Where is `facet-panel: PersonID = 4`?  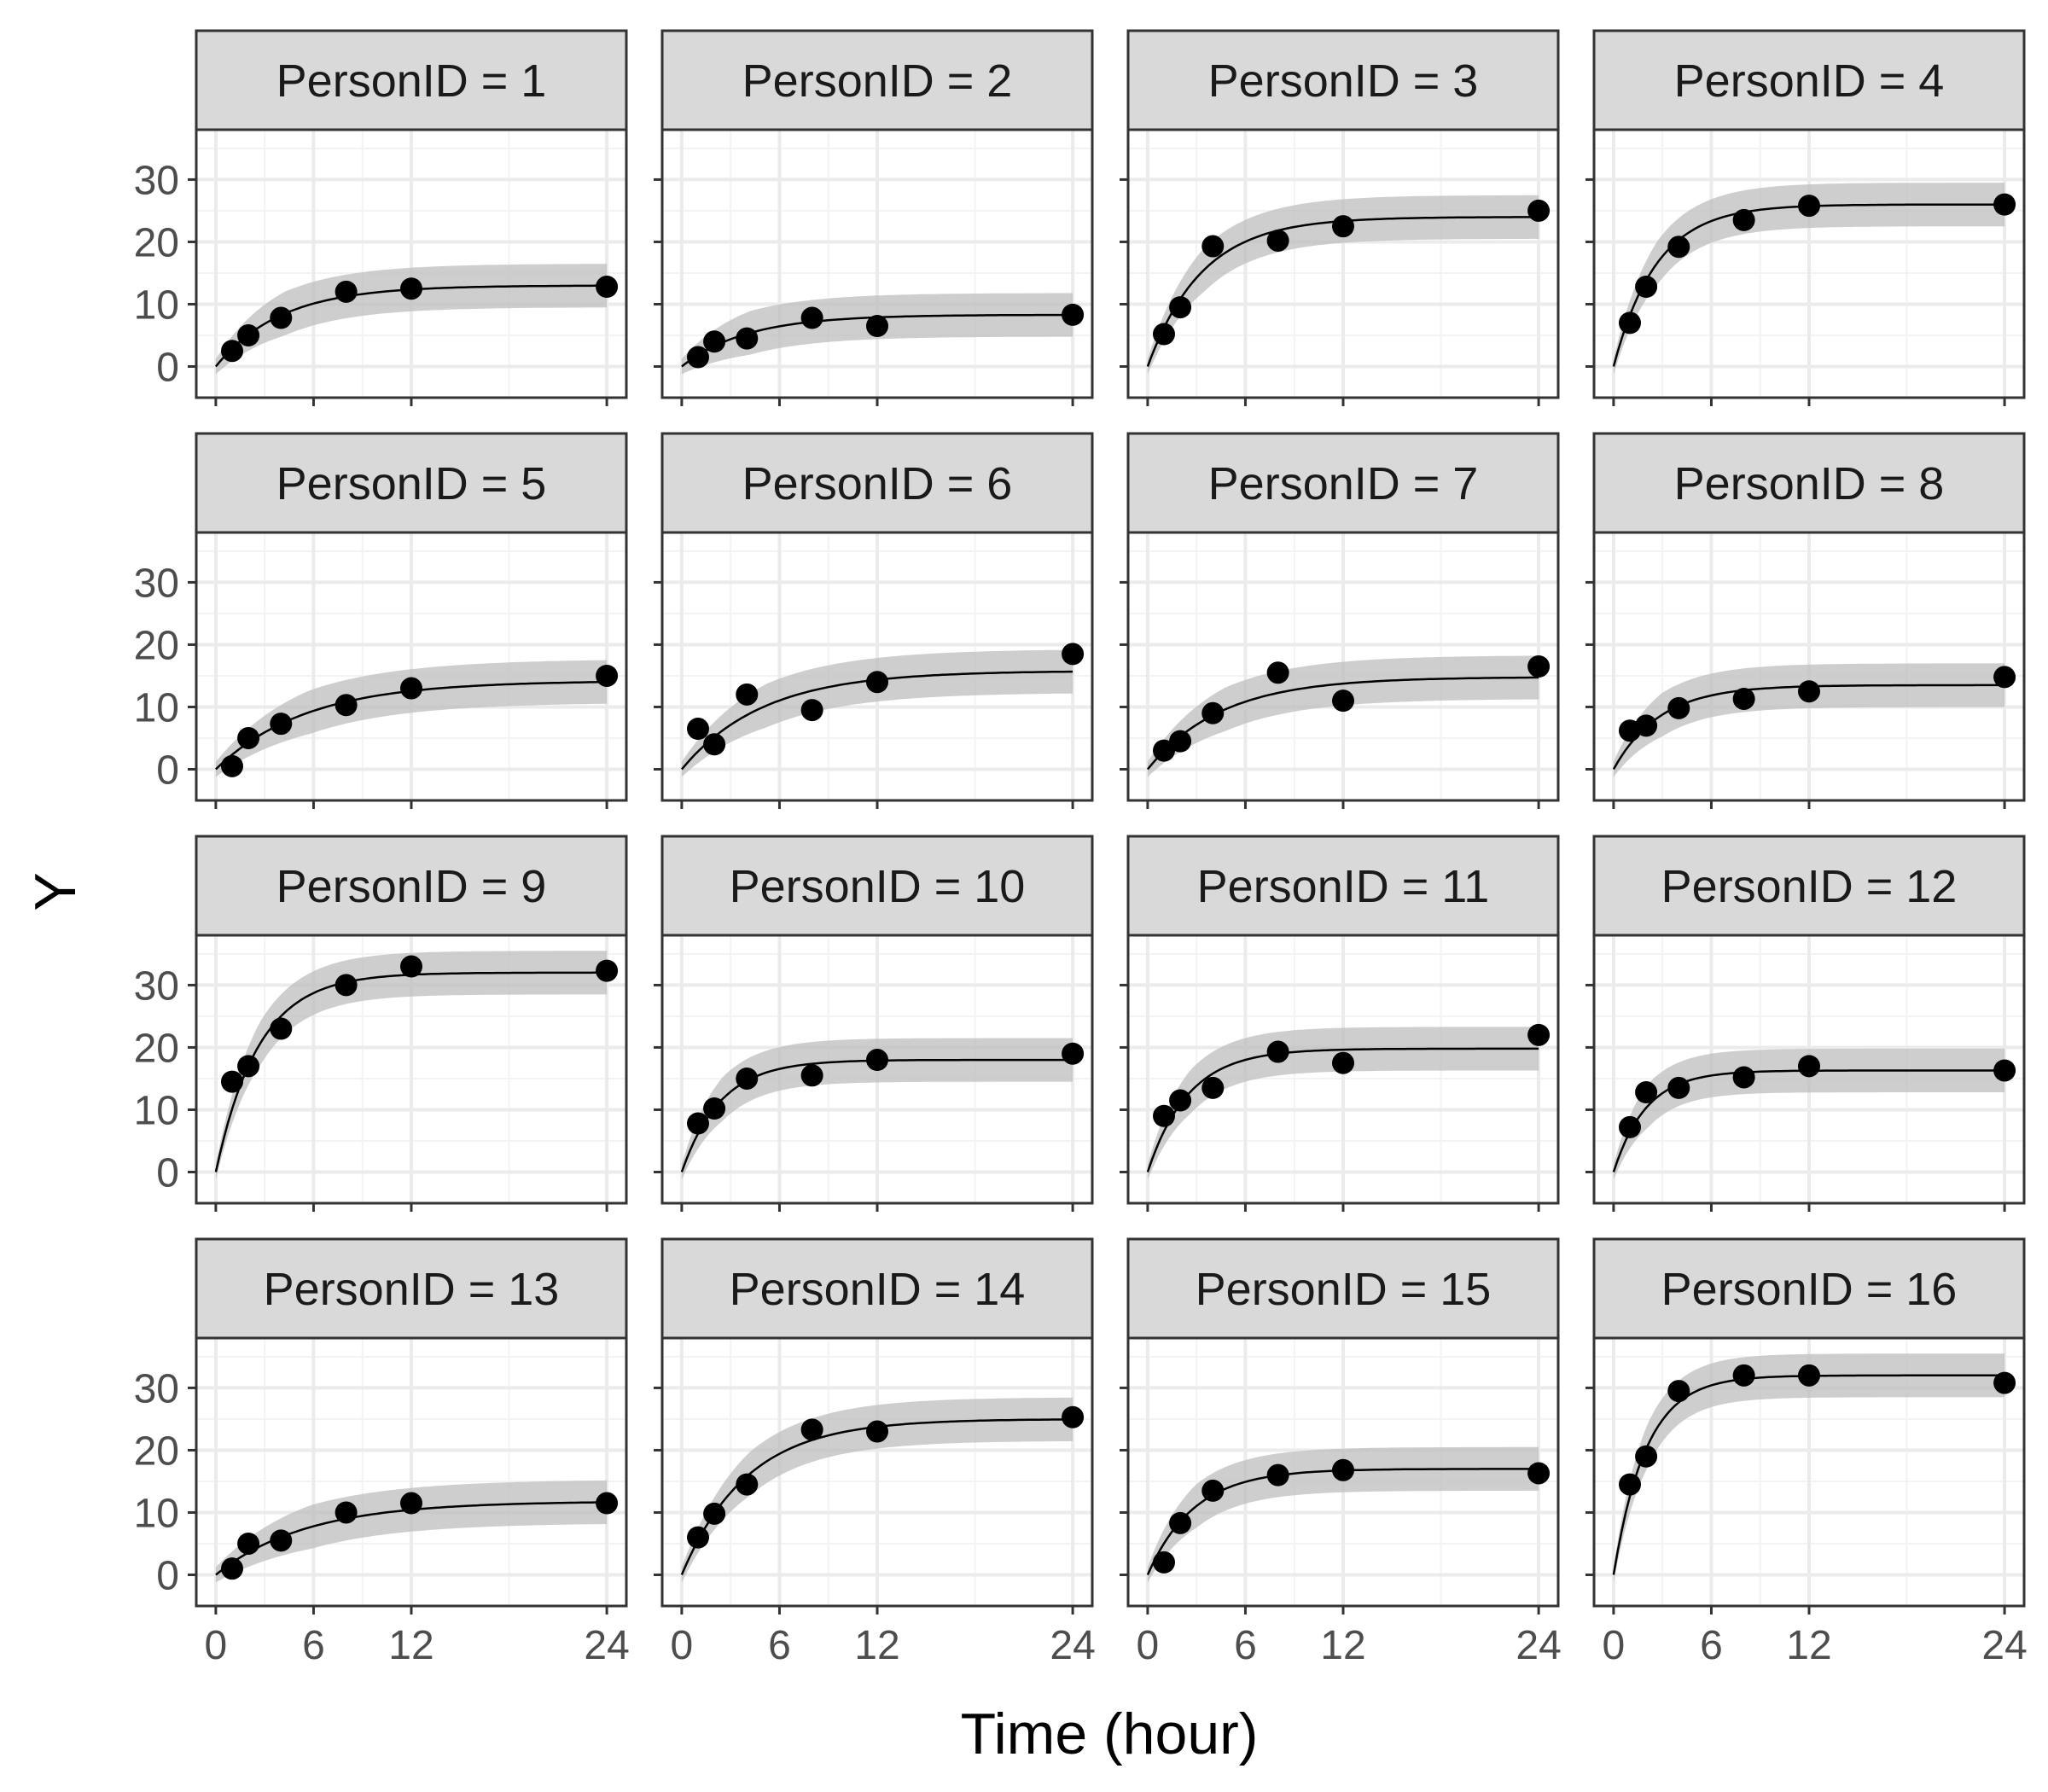
facet-panel: PersonID = 4 is located at coordinates (1809, 214).